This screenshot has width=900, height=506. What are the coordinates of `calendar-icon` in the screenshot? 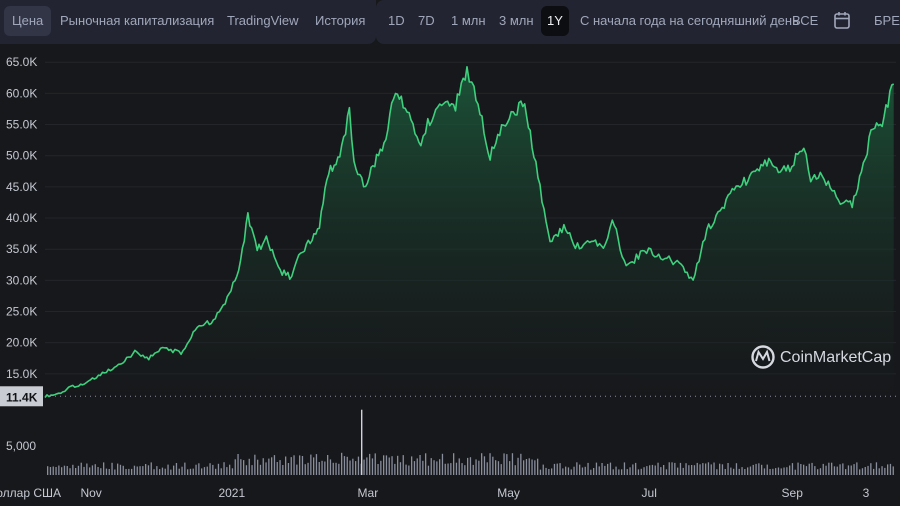 It's located at (842, 20).